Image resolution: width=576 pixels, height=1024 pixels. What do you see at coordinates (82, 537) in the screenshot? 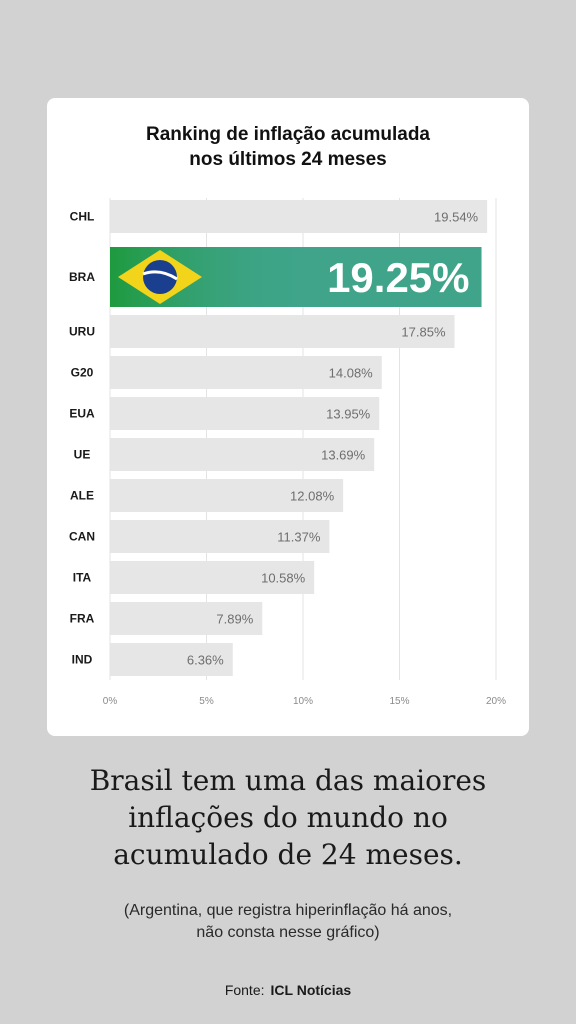
I see `category-label: CAN` at bounding box center [82, 537].